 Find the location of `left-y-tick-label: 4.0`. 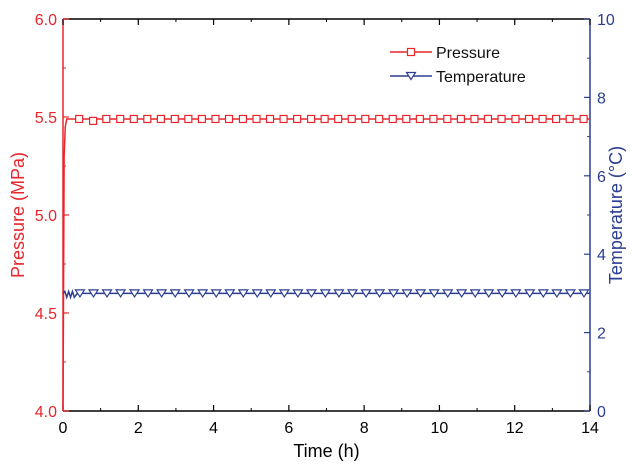

left-y-tick-label: 4.0 is located at coordinates (46, 412).